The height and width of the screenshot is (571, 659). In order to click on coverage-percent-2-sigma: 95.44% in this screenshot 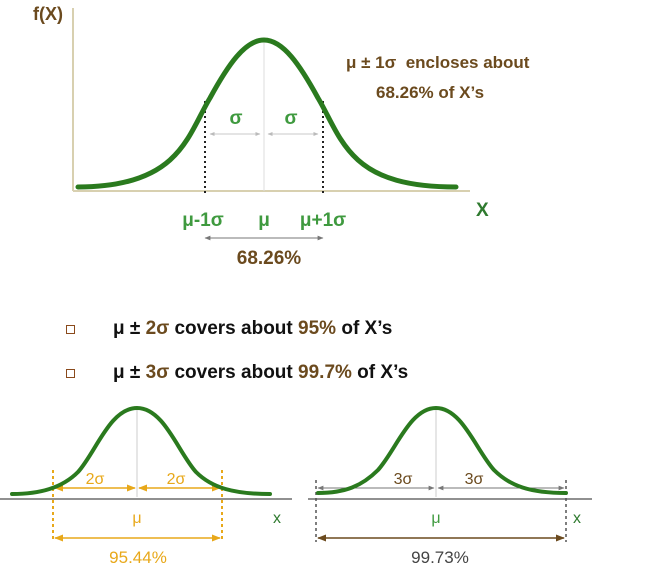, I will do `click(138, 557)`.